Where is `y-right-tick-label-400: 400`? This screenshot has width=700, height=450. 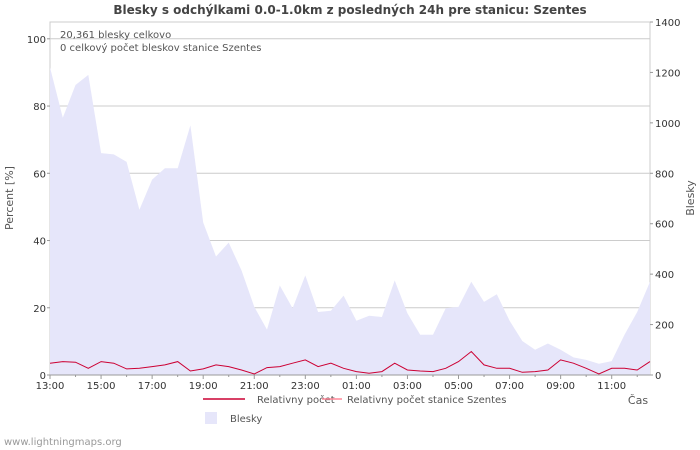 y-right-tick-label-400: 400 is located at coordinates (664, 275).